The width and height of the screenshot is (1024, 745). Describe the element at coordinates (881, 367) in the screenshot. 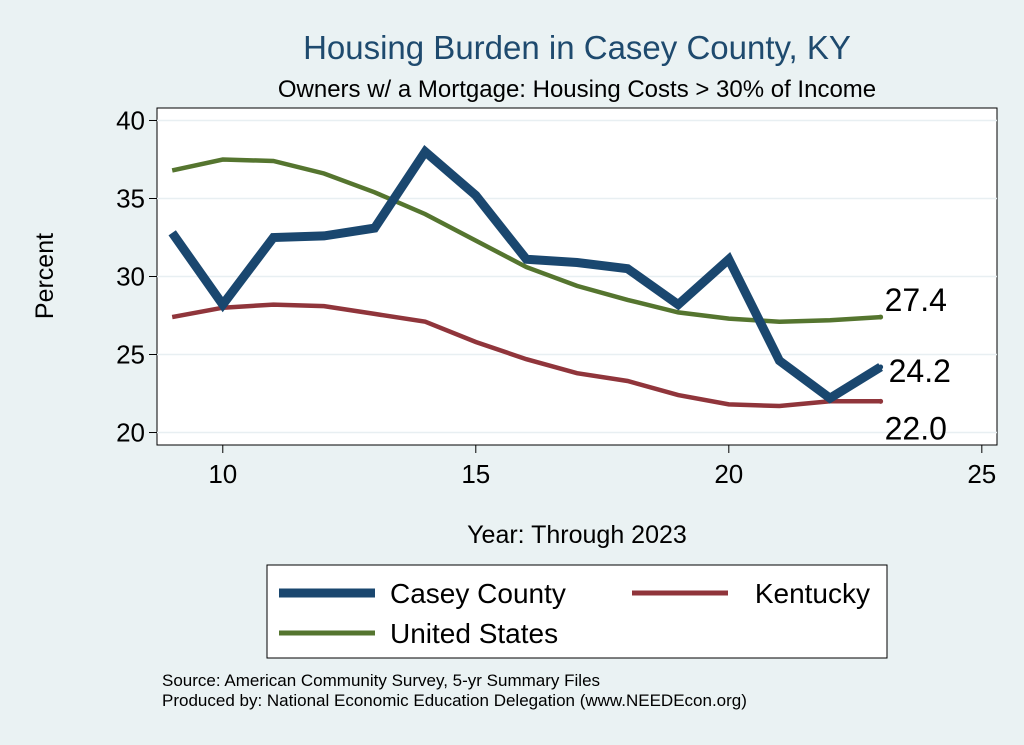

I see `end-point-casey-county` at that location.